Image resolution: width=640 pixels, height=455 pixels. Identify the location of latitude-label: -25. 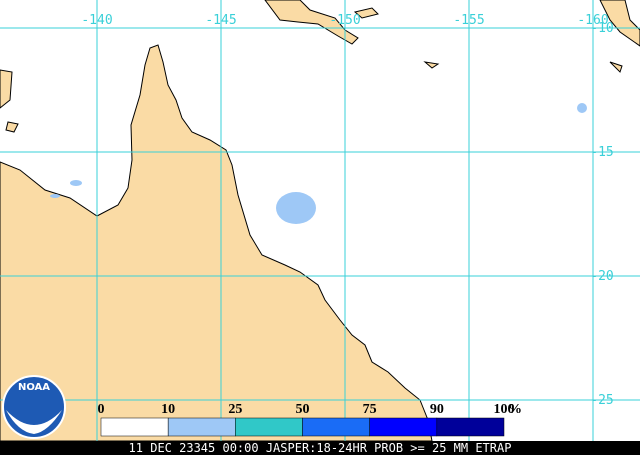
(601, 400).